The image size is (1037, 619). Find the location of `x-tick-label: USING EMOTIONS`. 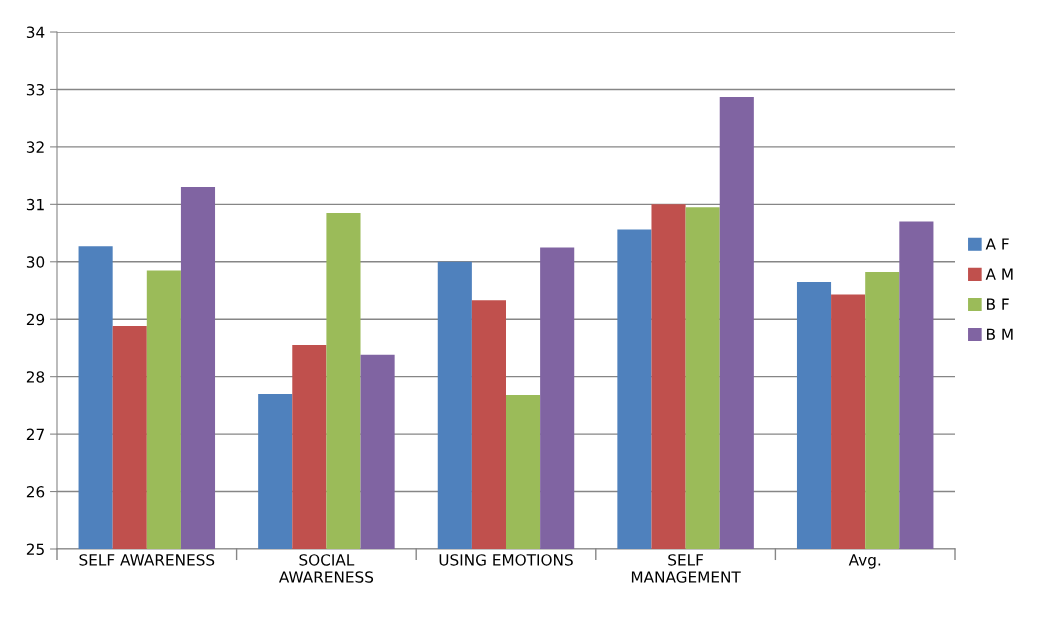

x-tick-label: USING EMOTIONS is located at coordinates (506, 560).